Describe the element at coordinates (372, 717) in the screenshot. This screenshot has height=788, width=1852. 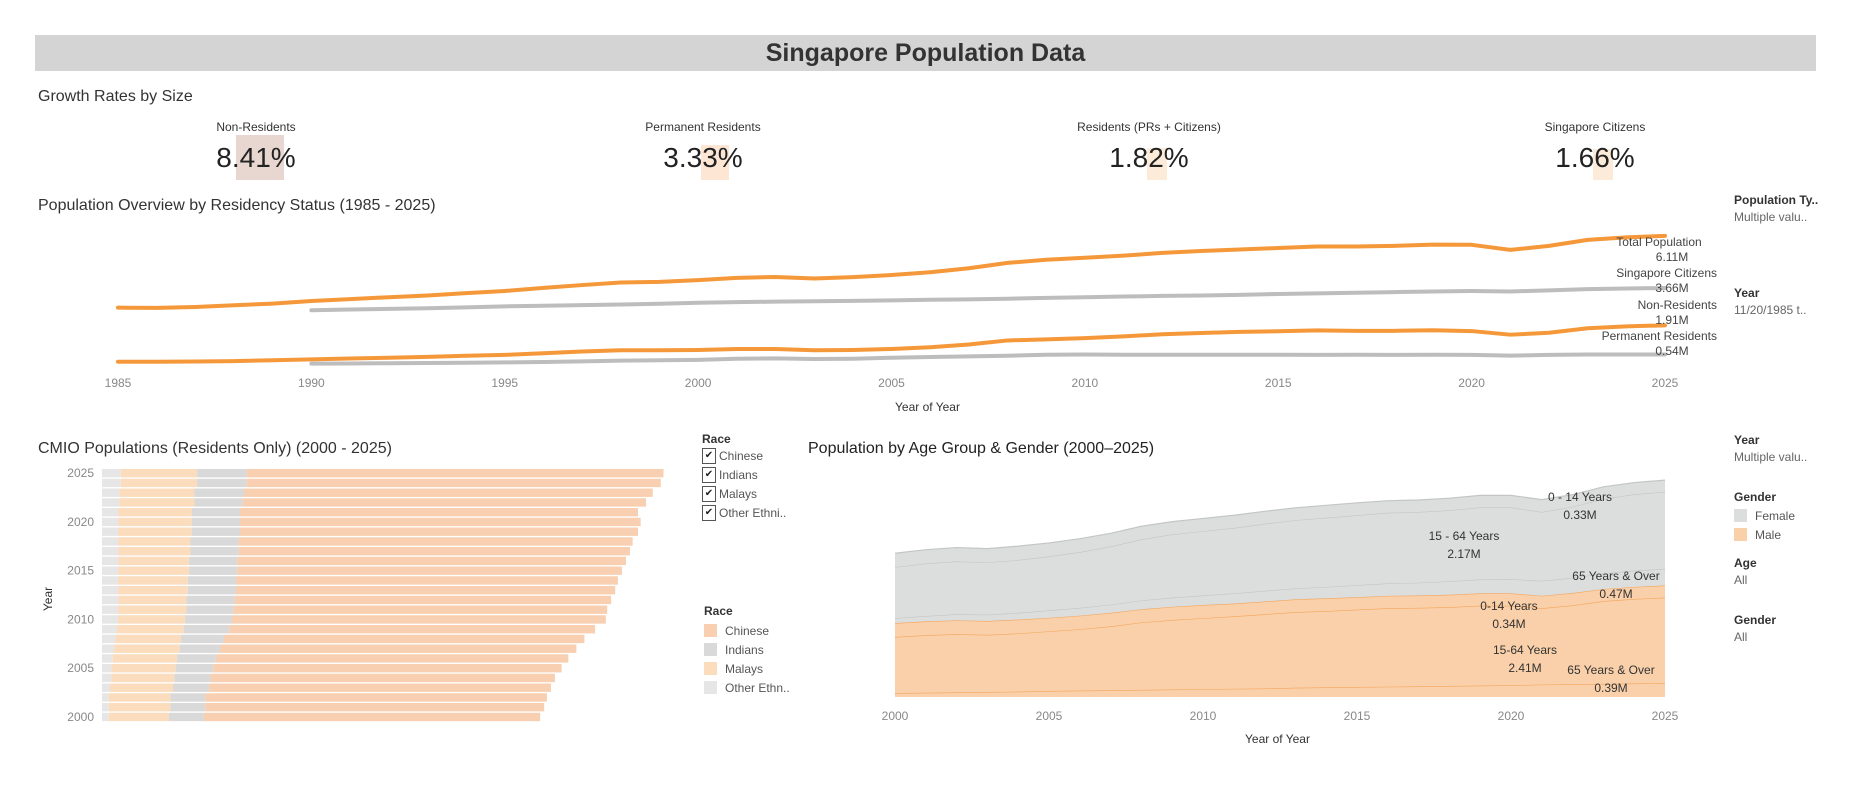
I see `bar-chinese-2000` at that location.